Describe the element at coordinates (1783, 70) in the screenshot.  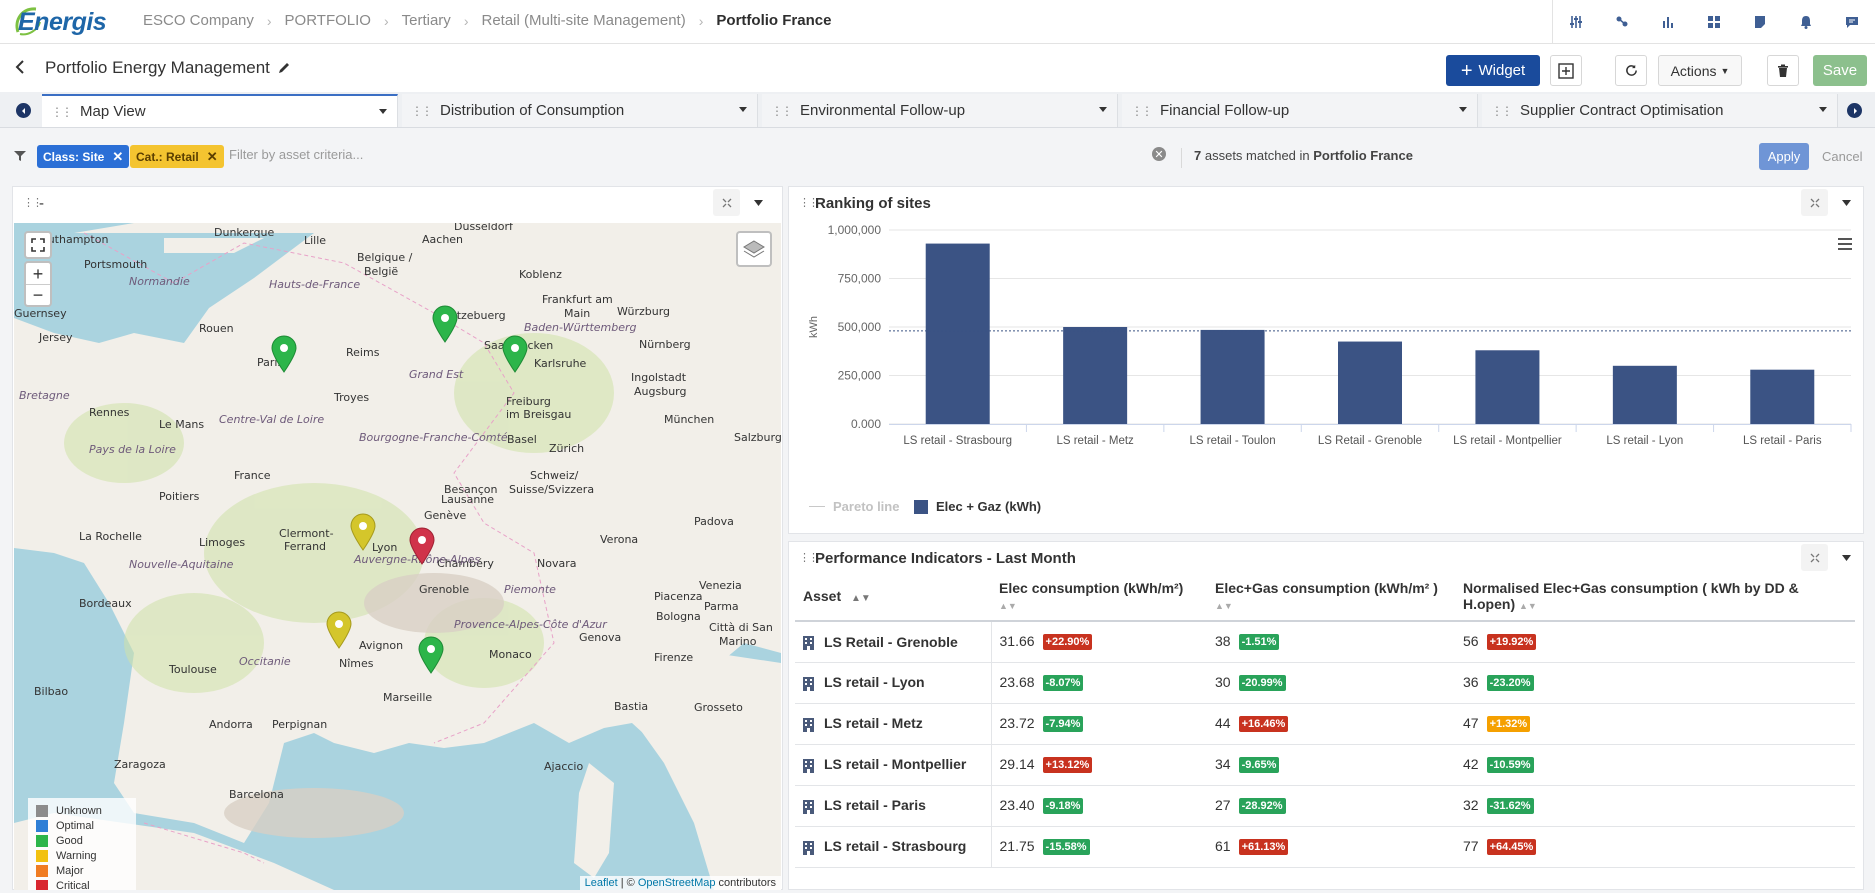
I see `delete-button` at that location.